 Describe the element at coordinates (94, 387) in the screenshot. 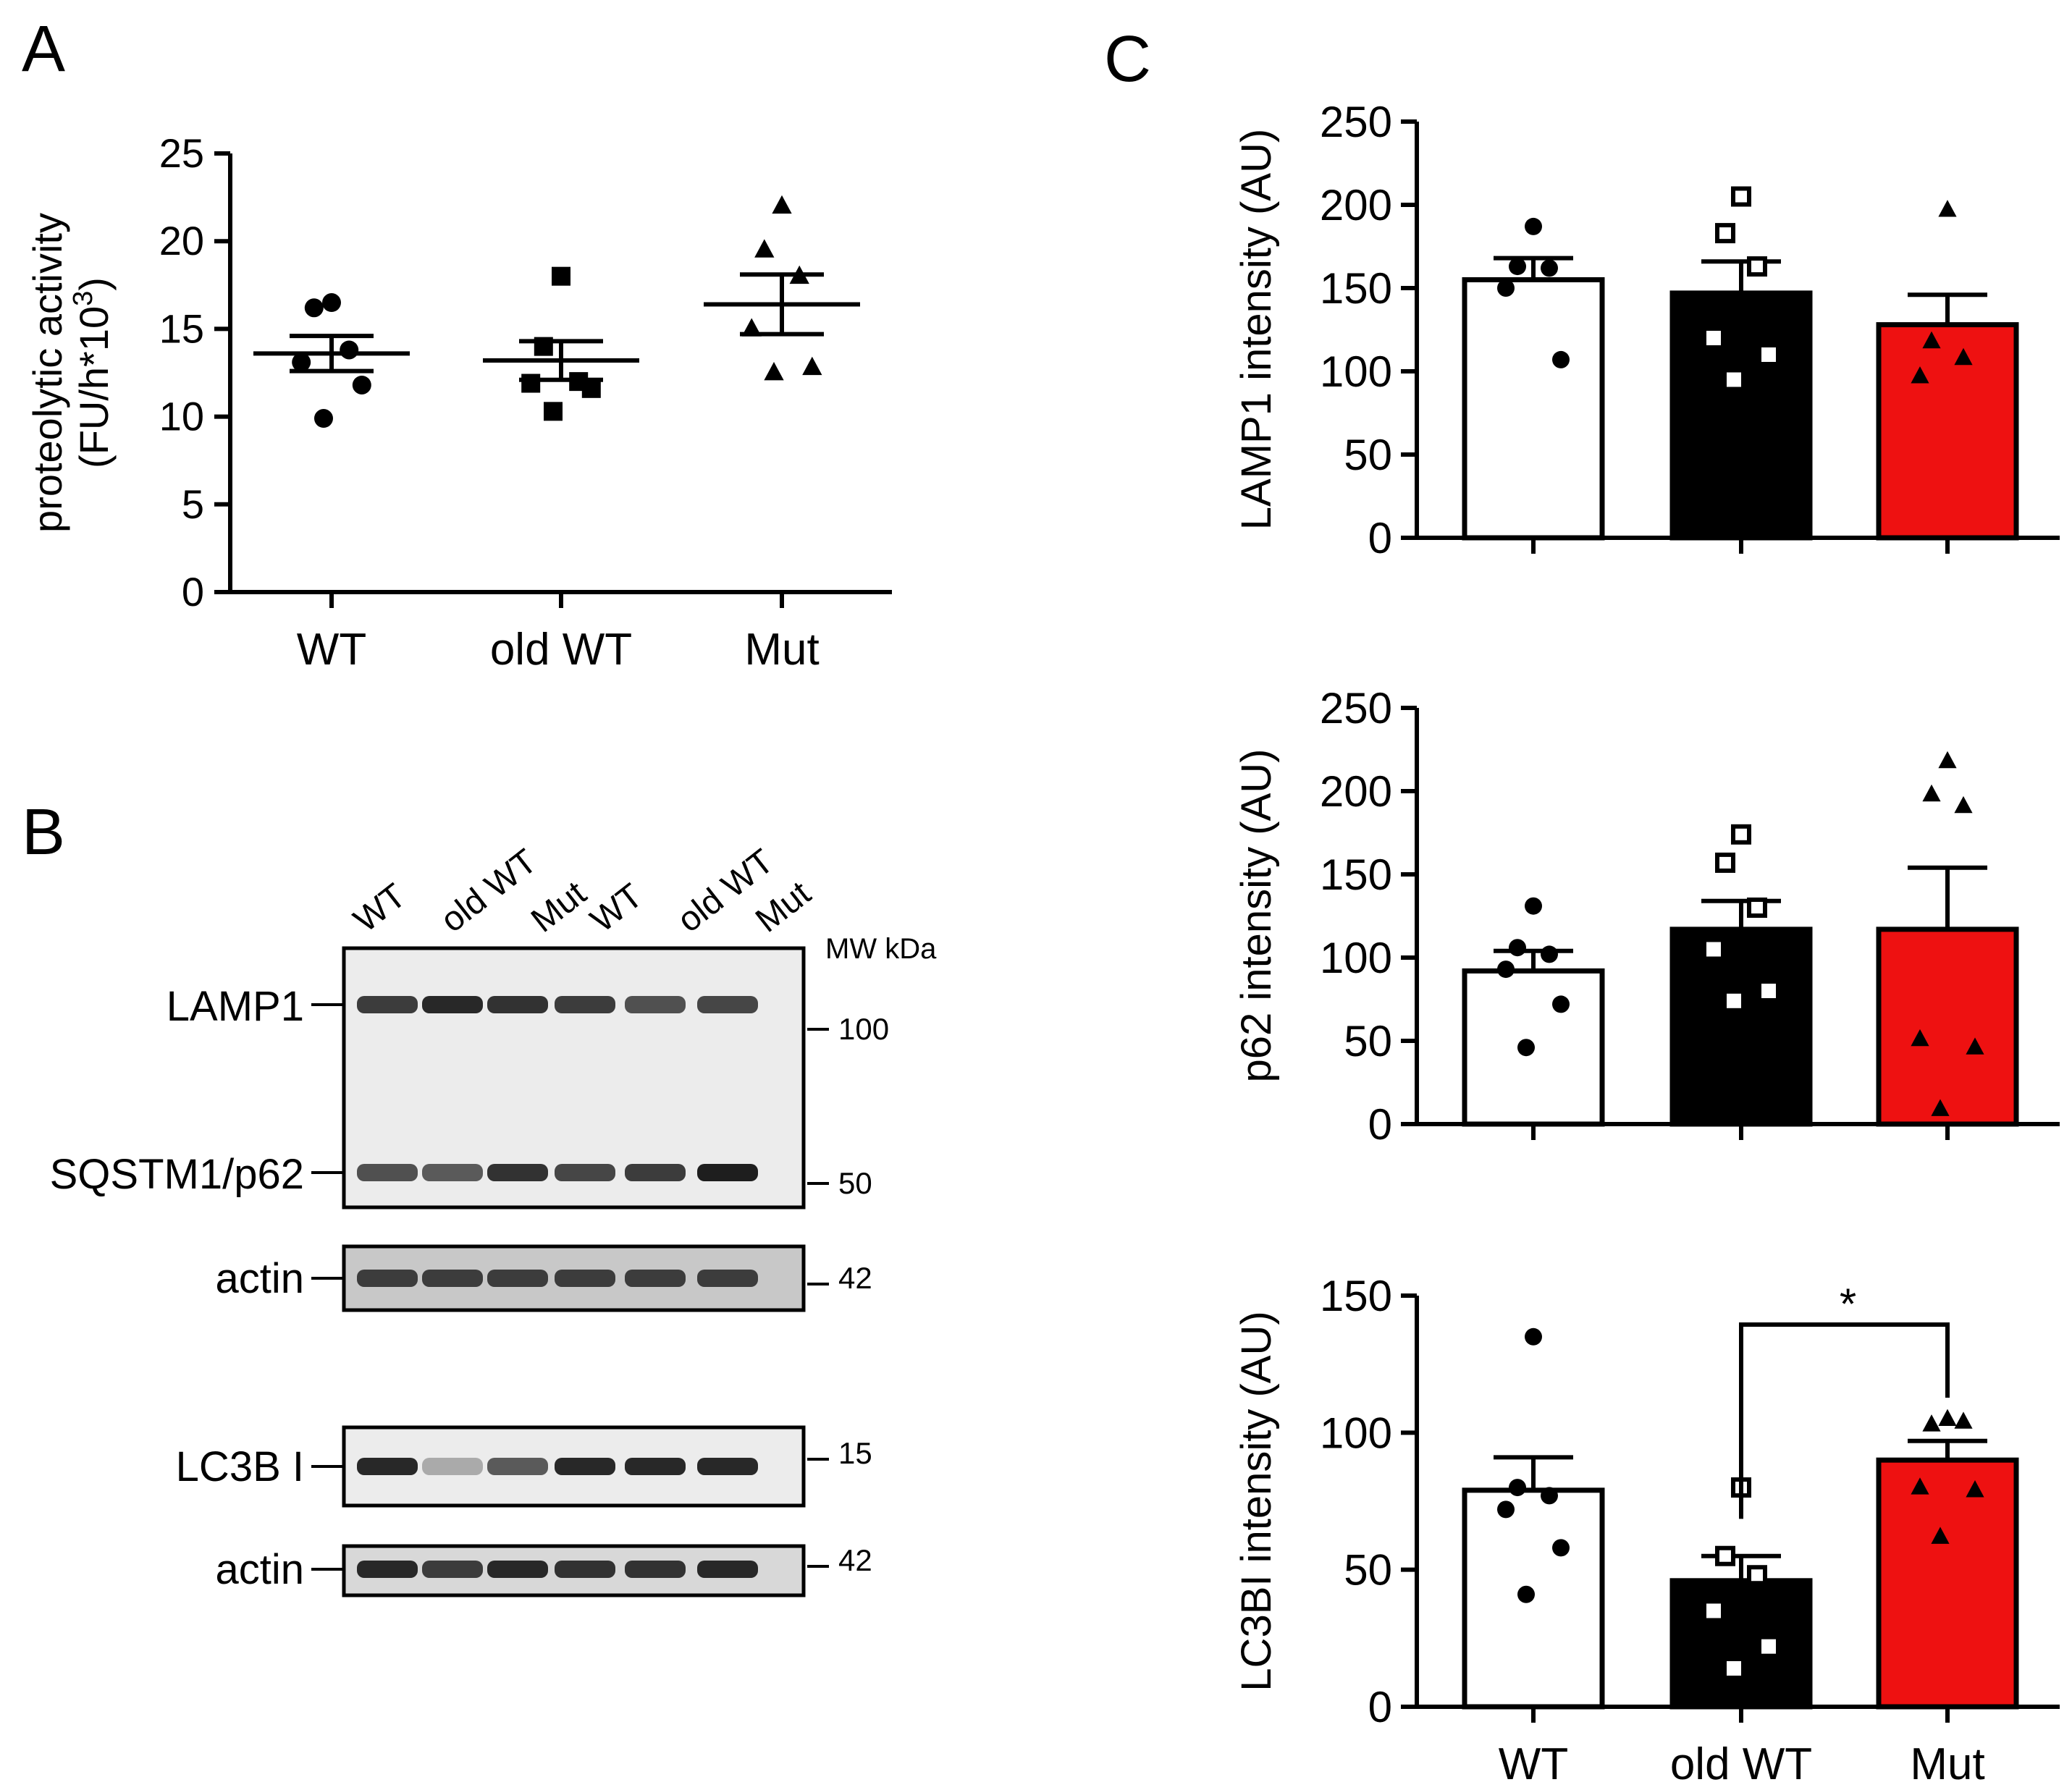

I see `panel-a-y-label-line2: (FU/h*10` at that location.